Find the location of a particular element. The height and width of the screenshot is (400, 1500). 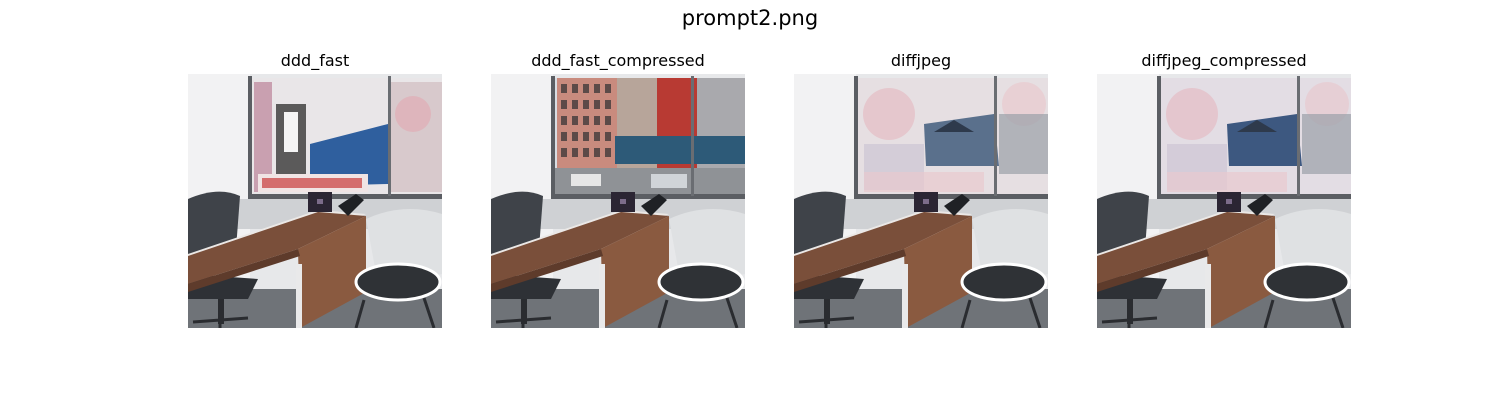

panel-ddd-fast-compressed: ddd_fast_compressed is located at coordinates (618, 189).